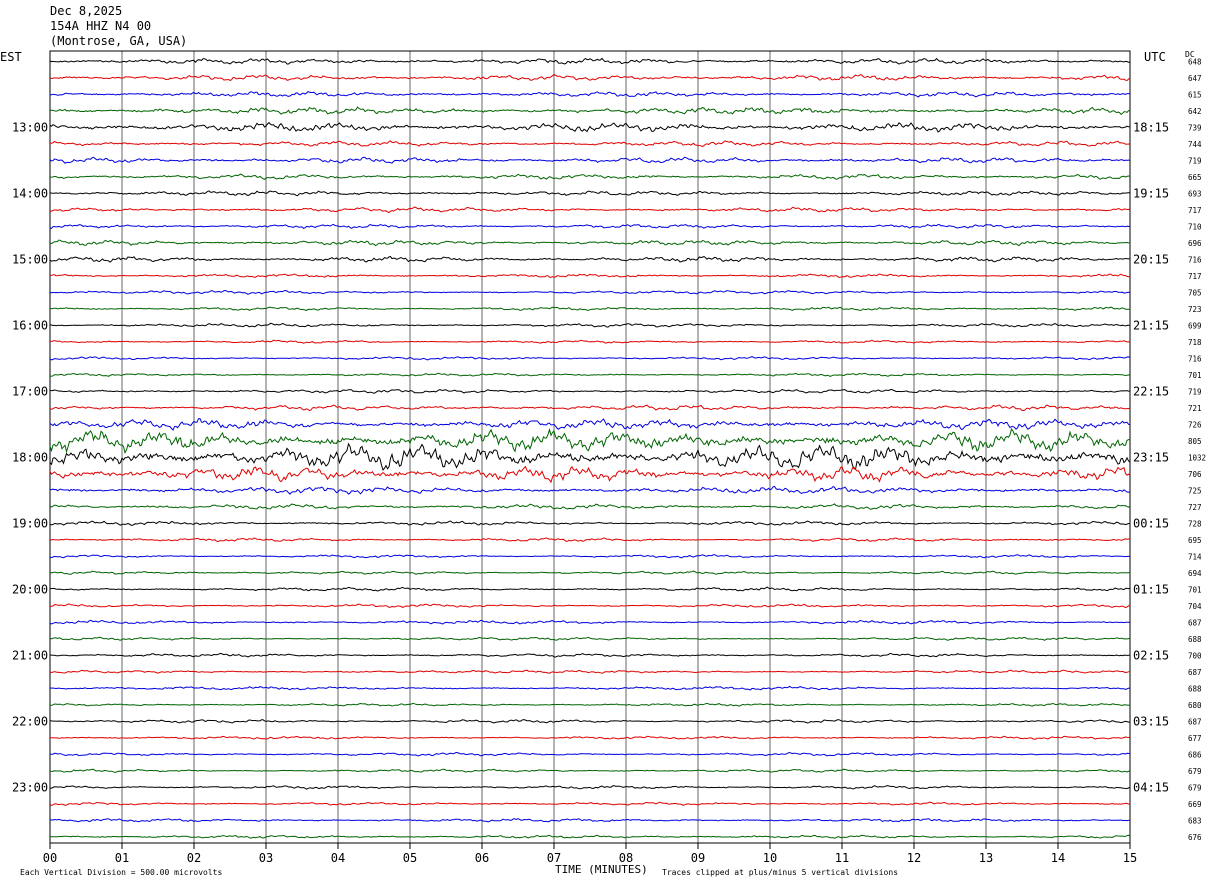  I want to click on dc-offset-label: 718, so click(1195, 342).